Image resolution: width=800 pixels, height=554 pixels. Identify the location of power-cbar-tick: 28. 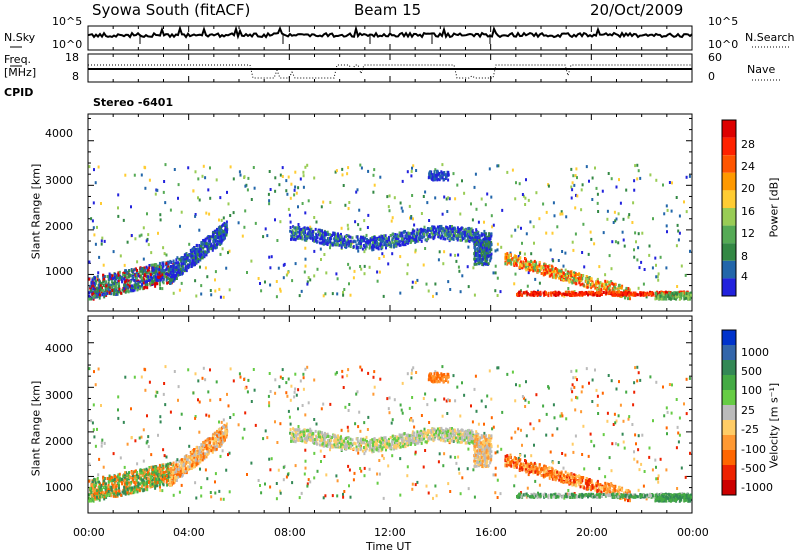
(748, 144).